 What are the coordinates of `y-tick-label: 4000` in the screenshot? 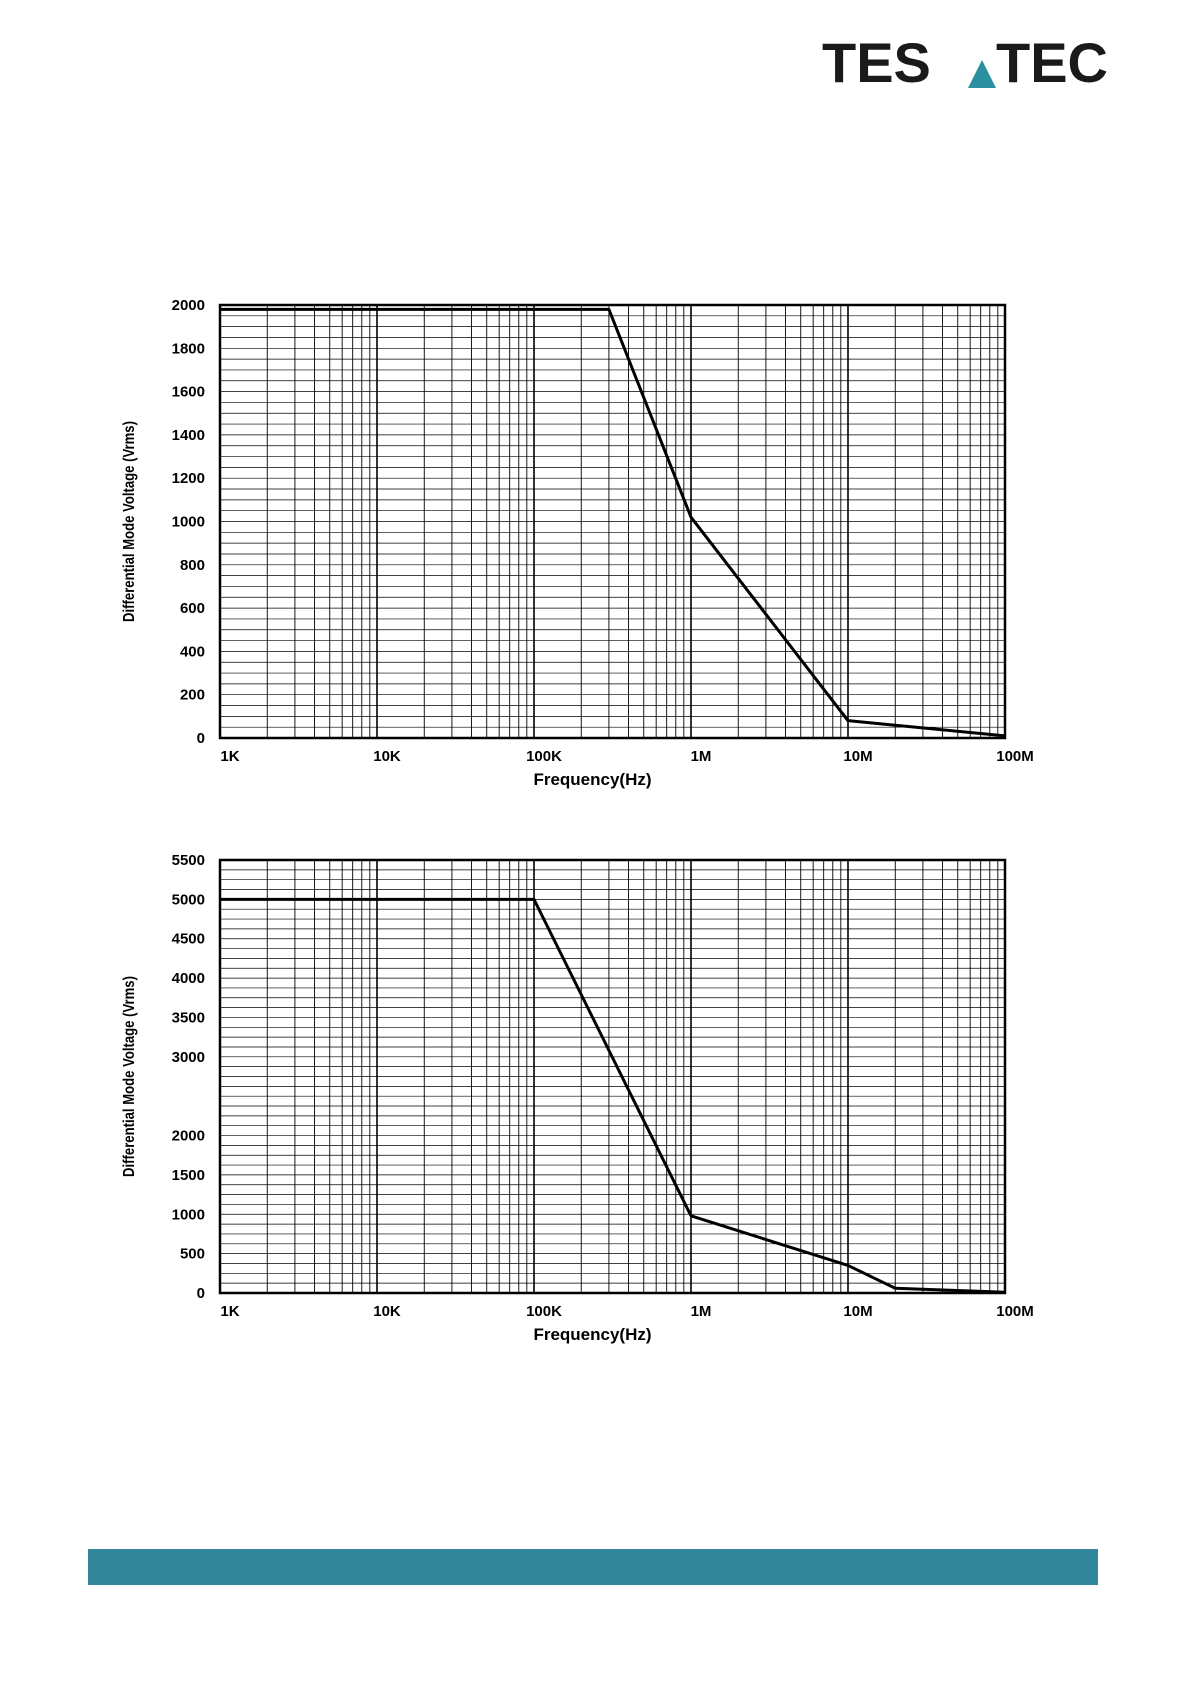 It's located at (188, 978).